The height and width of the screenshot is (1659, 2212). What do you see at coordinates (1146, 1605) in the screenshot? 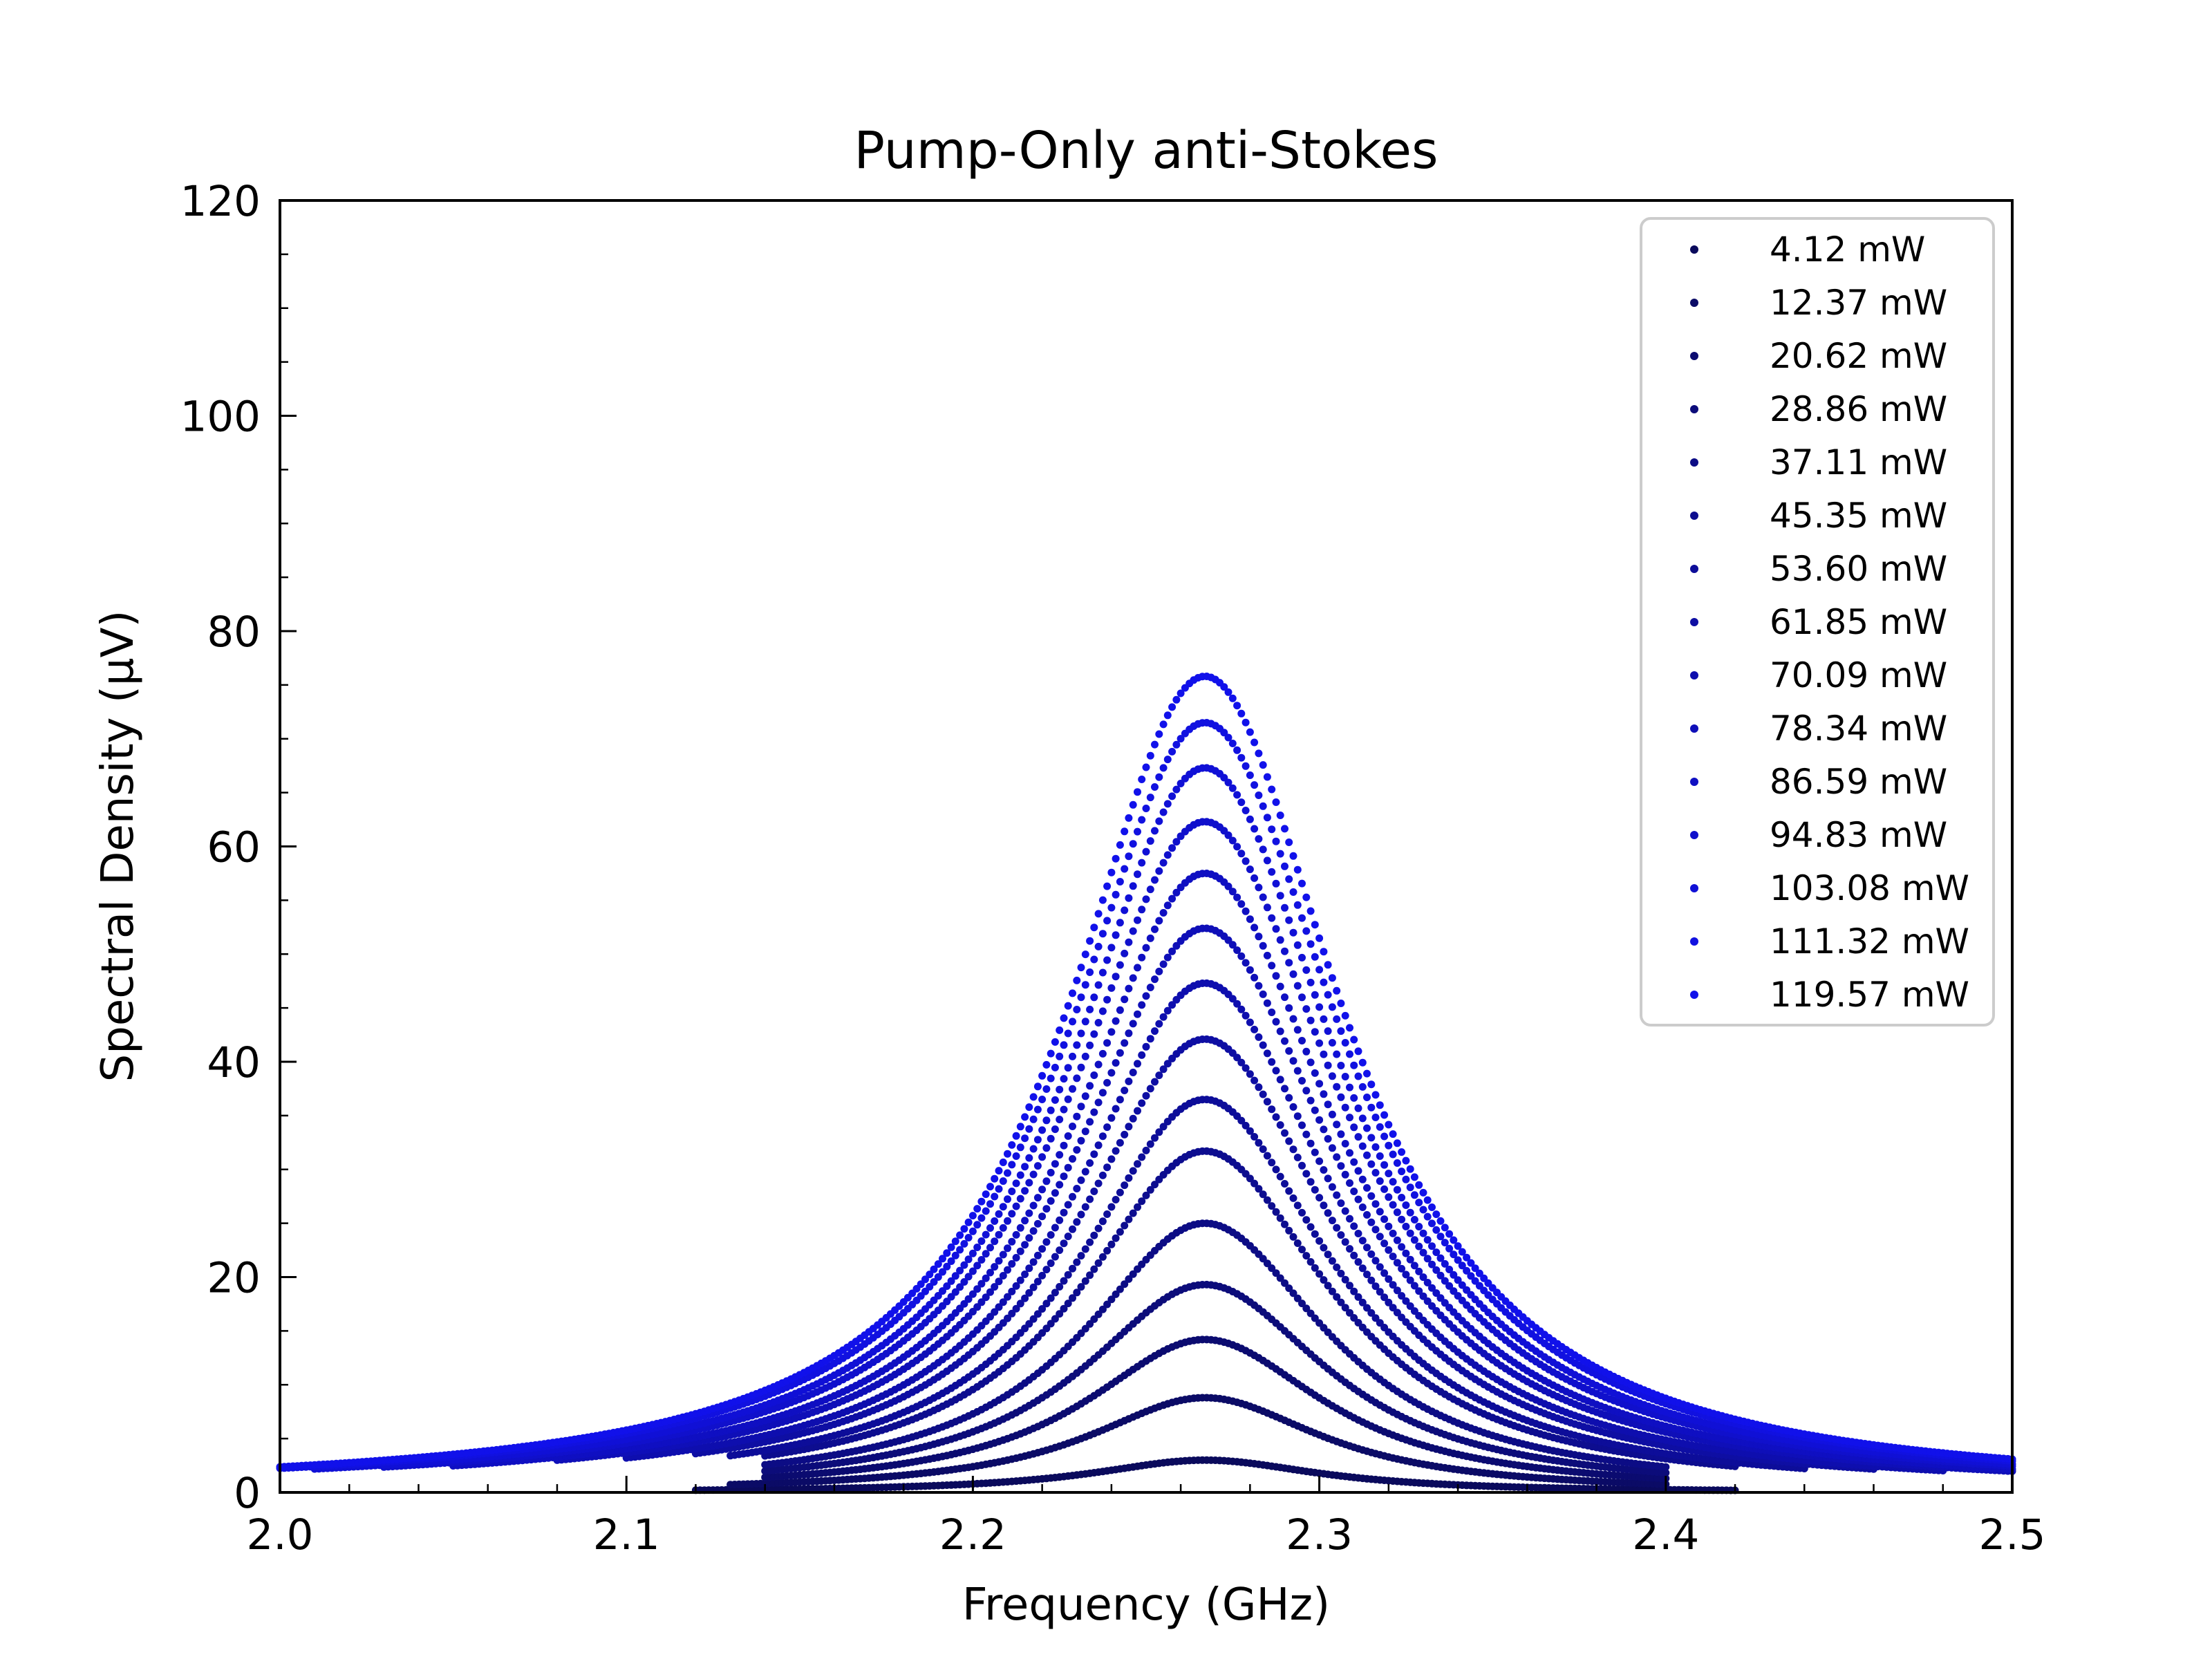
I see `x-axis-label: Frequency (GHz)` at bounding box center [1146, 1605].